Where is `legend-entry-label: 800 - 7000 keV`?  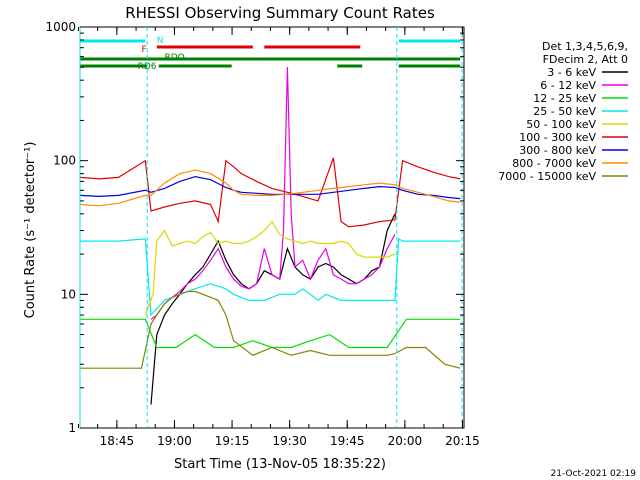
legend-entry-label: 800 - 7000 keV is located at coordinates (554, 163).